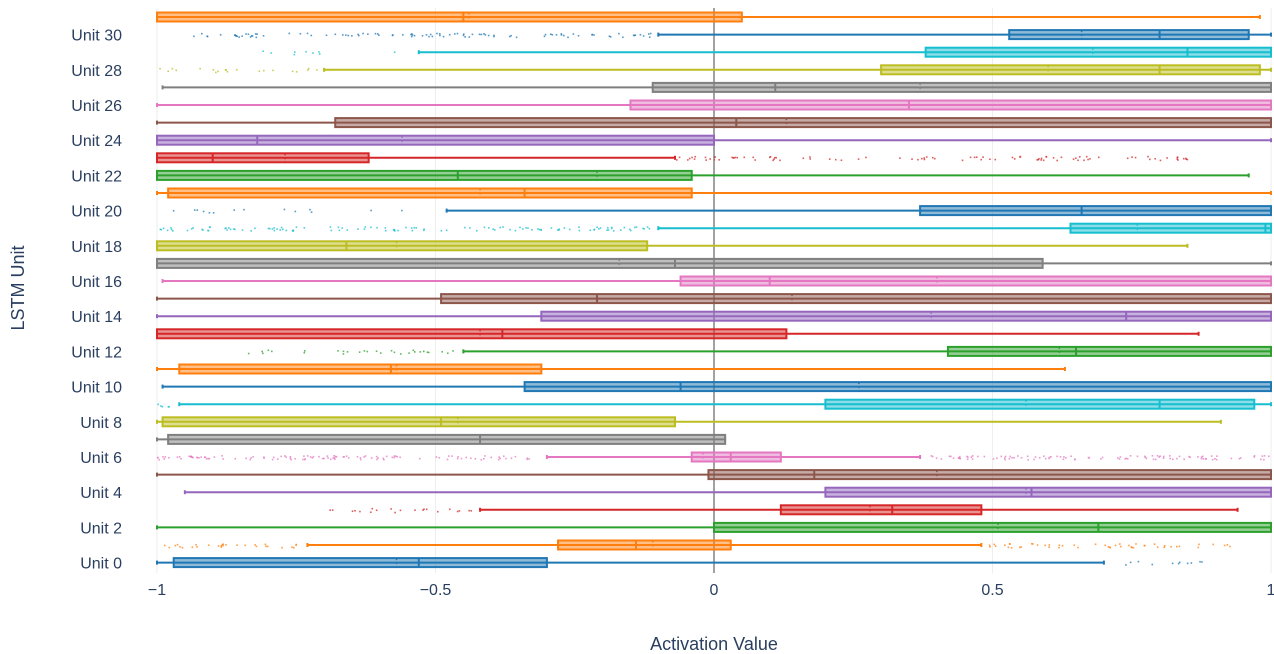  I want to click on y-tick-label: Unit 10, so click(96, 388).